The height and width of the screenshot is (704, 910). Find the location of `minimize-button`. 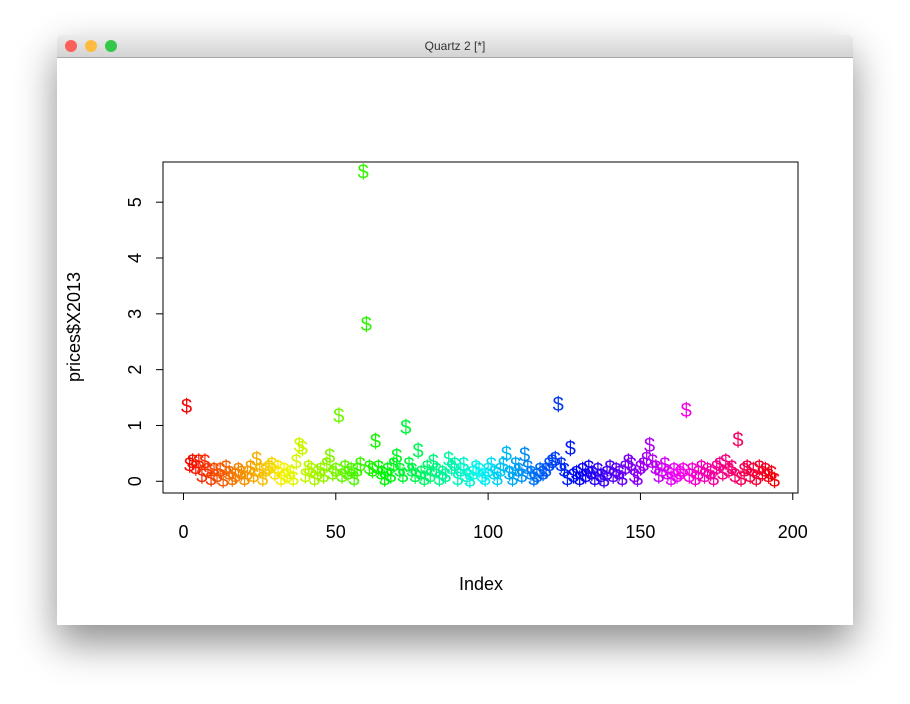

minimize-button is located at coordinates (91, 46).